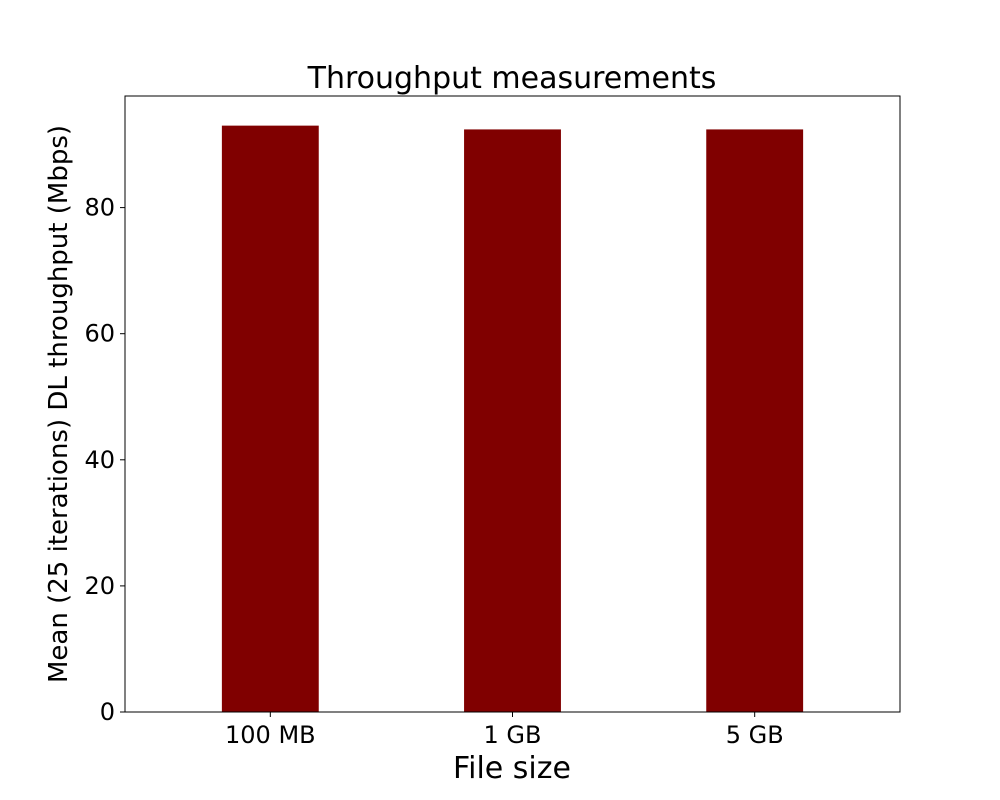  What do you see at coordinates (755, 421) in the screenshot?
I see `bar-5-gb` at bounding box center [755, 421].